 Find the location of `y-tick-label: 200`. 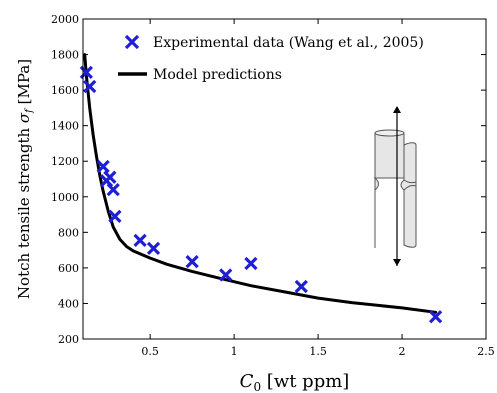

y-tick-label: 200 is located at coordinates (68, 339).